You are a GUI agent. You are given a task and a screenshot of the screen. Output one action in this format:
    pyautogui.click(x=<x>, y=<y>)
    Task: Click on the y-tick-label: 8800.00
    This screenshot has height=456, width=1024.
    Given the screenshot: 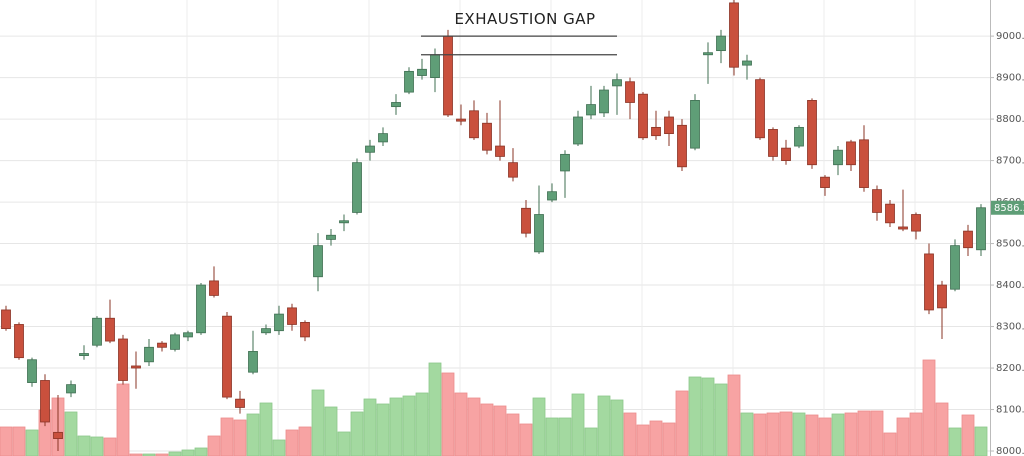 What is the action you would take?
    pyautogui.click(x=1010, y=119)
    